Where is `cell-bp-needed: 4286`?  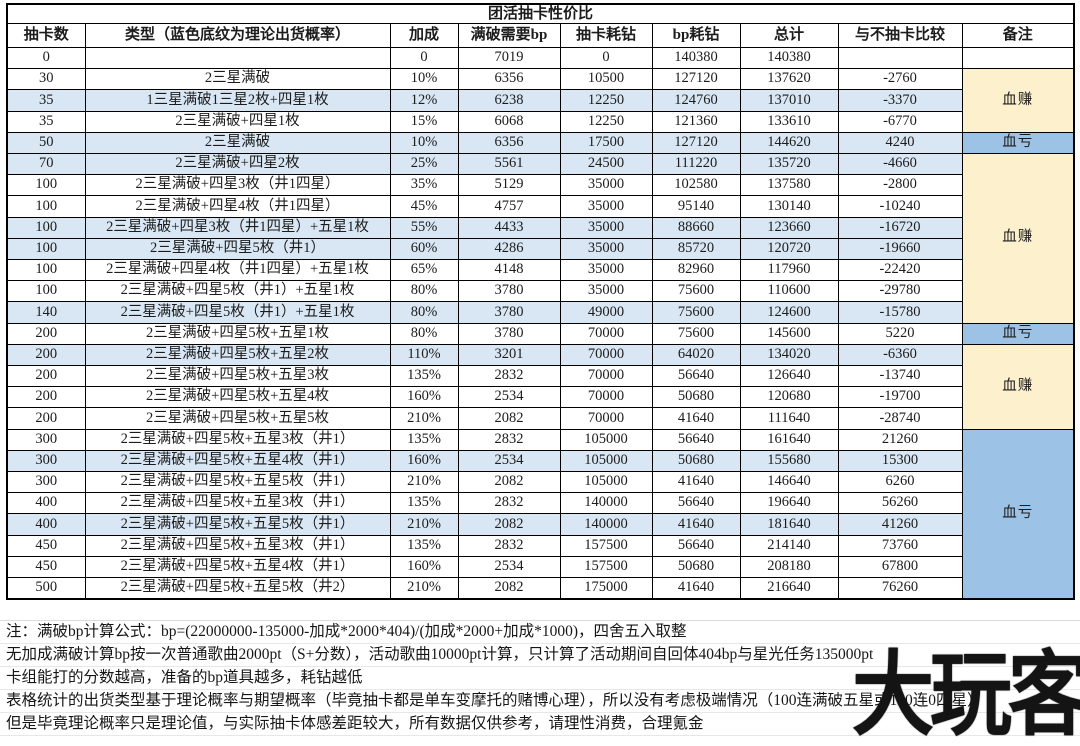 cell-bp-needed: 4286 is located at coordinates (509, 249).